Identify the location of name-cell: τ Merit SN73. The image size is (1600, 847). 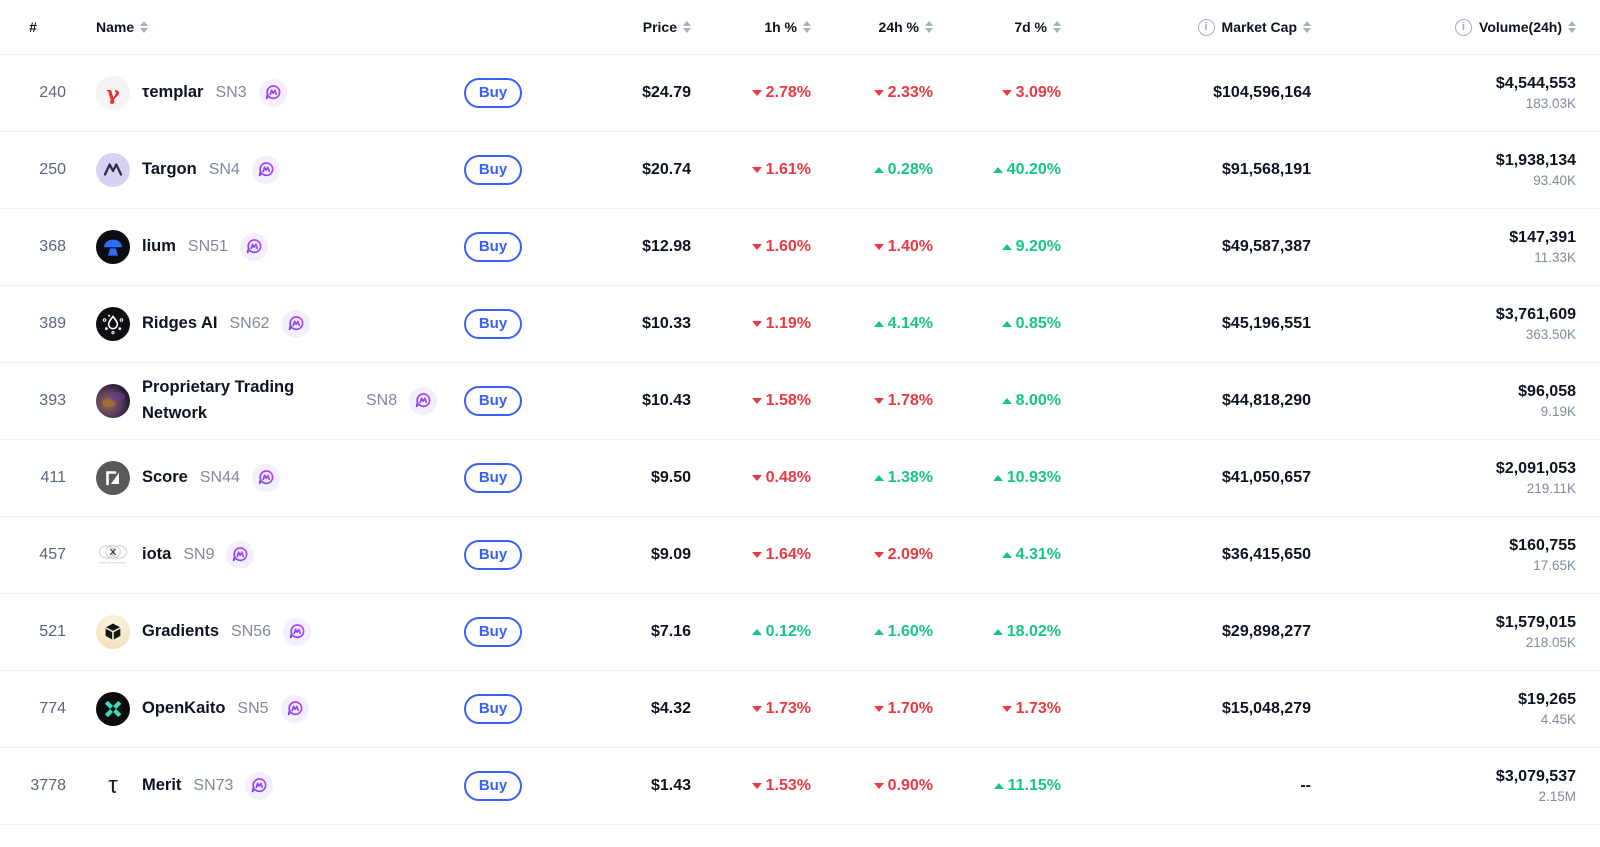
(255, 786).